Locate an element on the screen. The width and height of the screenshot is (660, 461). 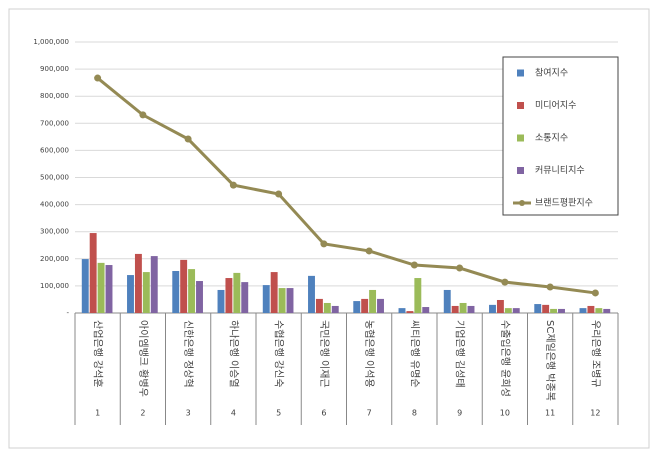
y-tick-label: 100,000 is located at coordinates (54, 286).